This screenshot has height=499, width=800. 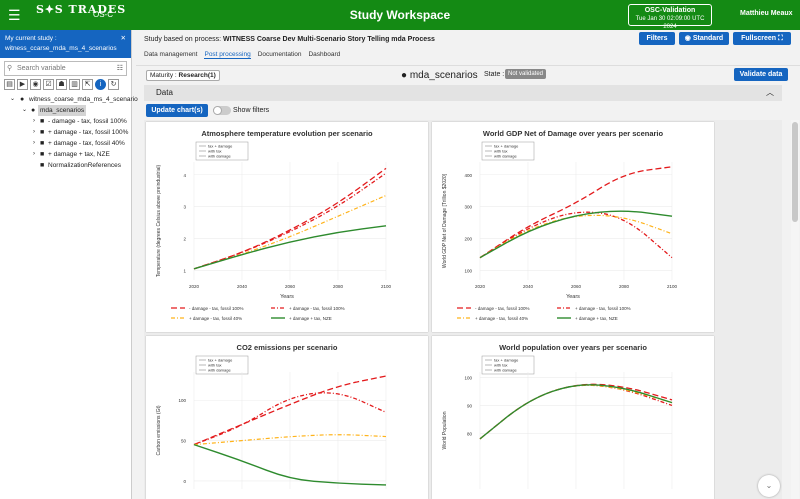 What do you see at coordinates (761, 74) in the screenshot?
I see `validate-data-button: Validate data` at bounding box center [761, 74].